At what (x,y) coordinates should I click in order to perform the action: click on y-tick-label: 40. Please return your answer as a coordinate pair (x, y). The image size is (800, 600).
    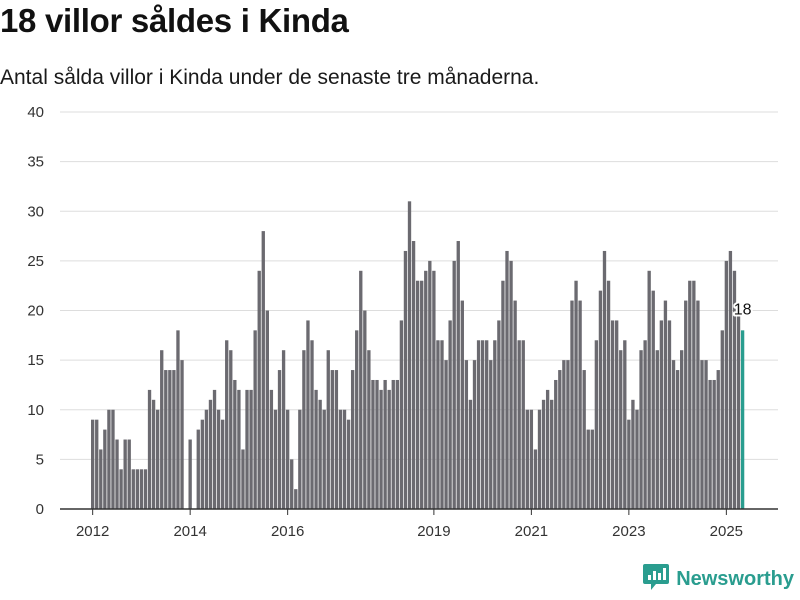
    Looking at the image, I should click on (35, 112).